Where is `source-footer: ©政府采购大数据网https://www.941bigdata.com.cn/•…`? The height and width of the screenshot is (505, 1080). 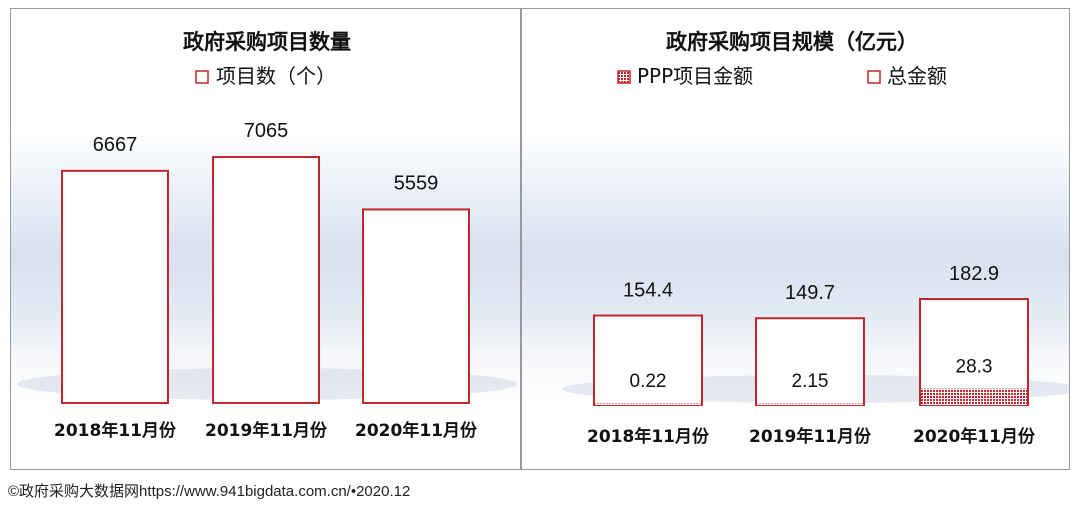 source-footer: ©政府采购大数据网https://www.941bigdata.com.cn/•… is located at coordinates (209, 491).